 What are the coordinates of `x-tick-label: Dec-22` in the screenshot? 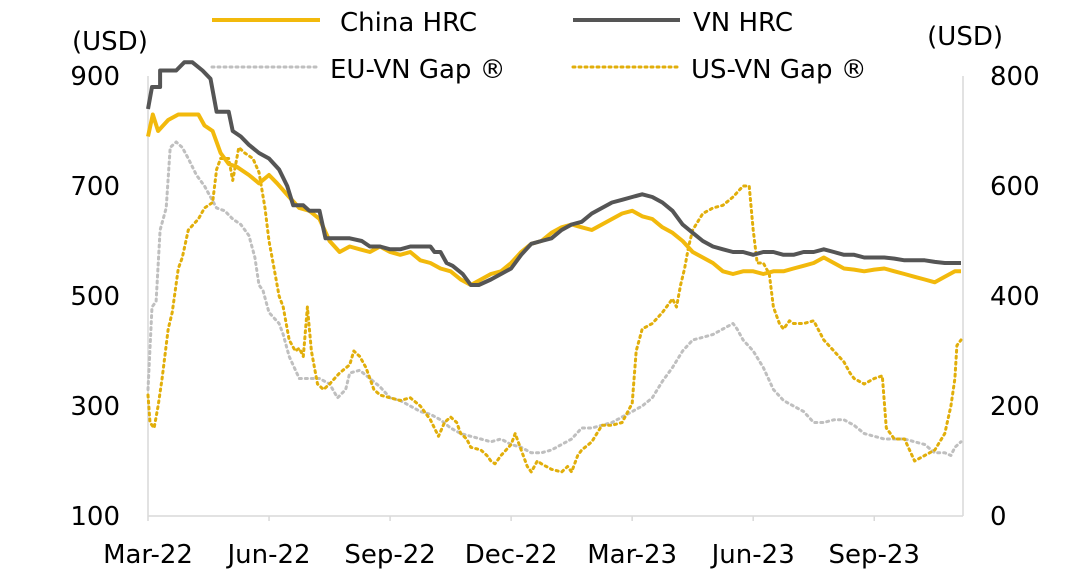 It's located at (511, 555).